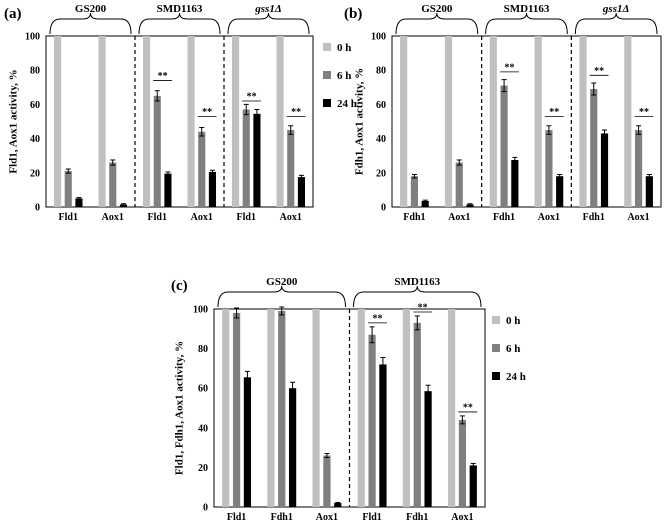 The image size is (669, 525). I want to click on x-tick-label: Fdh1, so click(594, 217).